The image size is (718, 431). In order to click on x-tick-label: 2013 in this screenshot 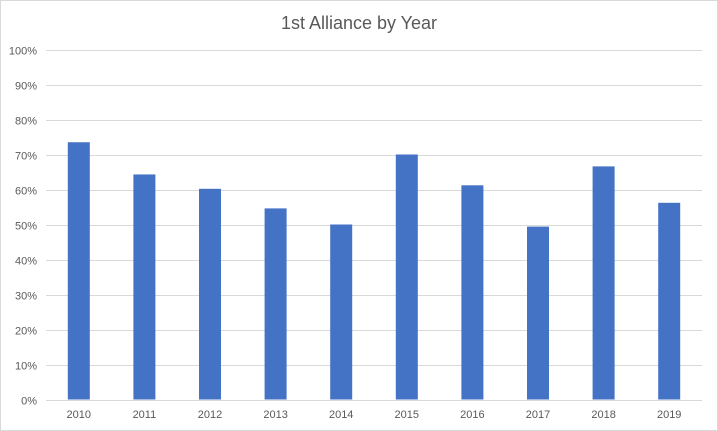, I will do `click(275, 415)`.